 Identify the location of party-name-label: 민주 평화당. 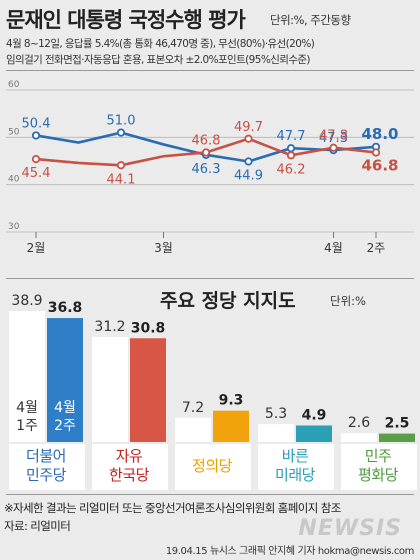
(378, 465).